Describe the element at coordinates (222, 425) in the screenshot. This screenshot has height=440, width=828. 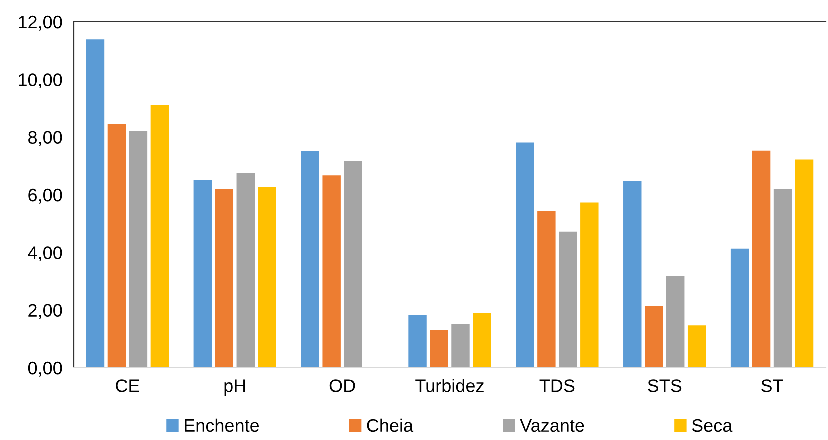
I see `legend-label: Enchente` at that location.